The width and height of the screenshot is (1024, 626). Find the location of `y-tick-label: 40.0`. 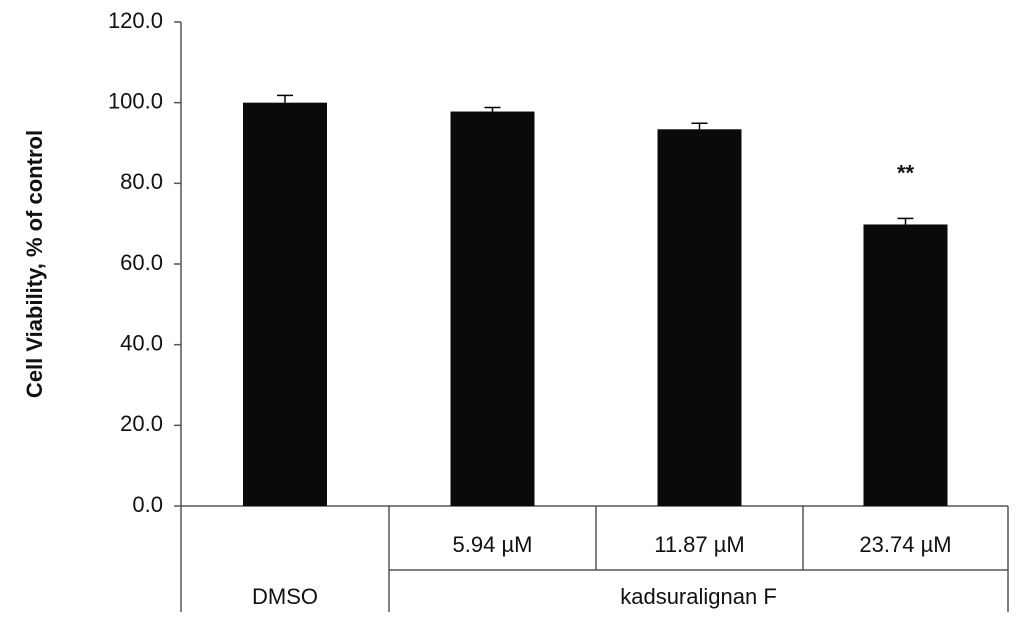

y-tick-label: 40.0 is located at coordinates (141, 342).